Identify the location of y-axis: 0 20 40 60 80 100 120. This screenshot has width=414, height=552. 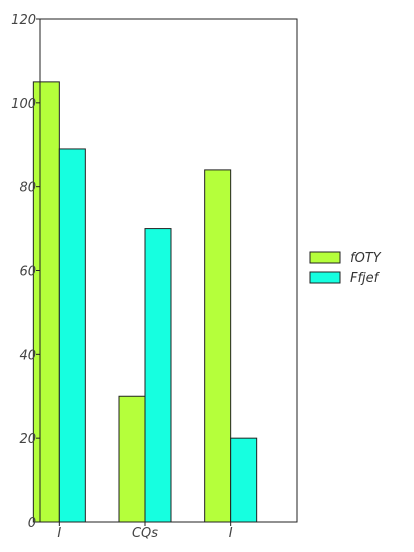
(25, 272).